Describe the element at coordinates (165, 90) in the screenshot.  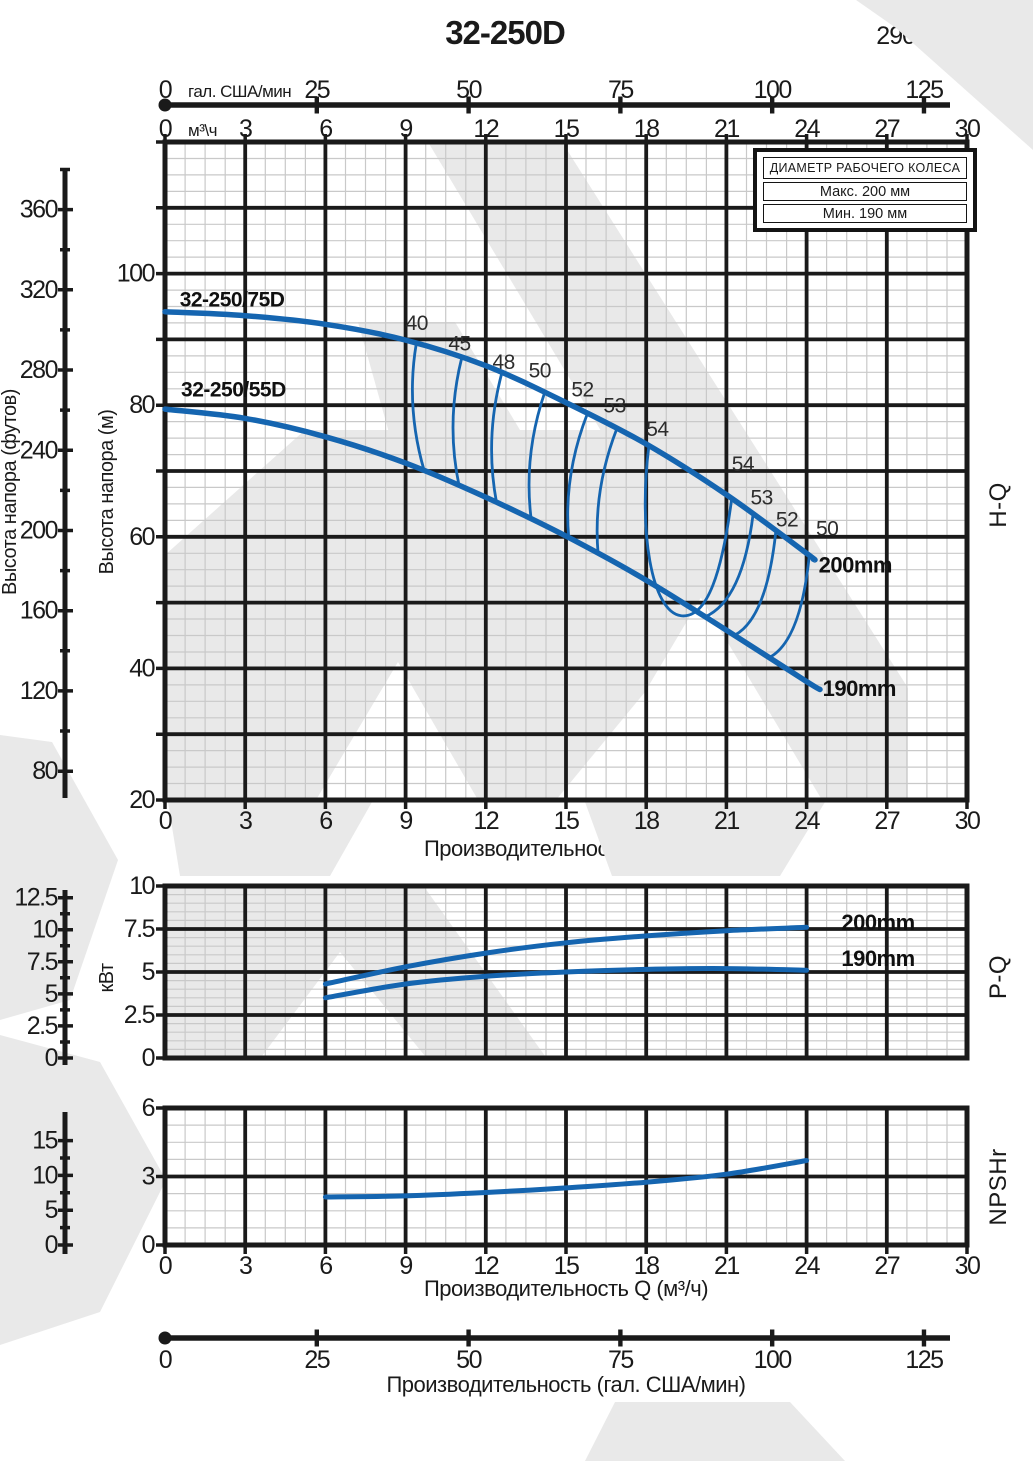
I see `gal-axis-top-tick-label: 0` at that location.